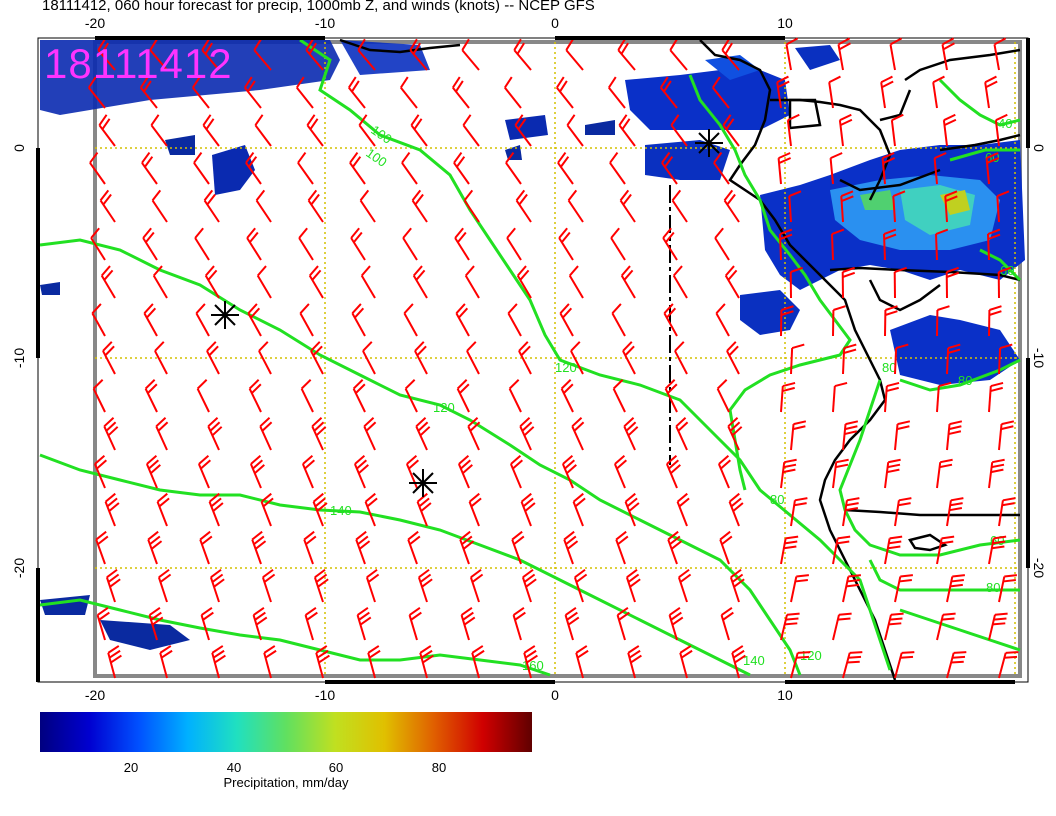 Image resolution: width=1056 pixels, height=816 pixels. What do you see at coordinates (1039, 148) in the screenshot?
I see `y-tick-right: 0` at bounding box center [1039, 148].